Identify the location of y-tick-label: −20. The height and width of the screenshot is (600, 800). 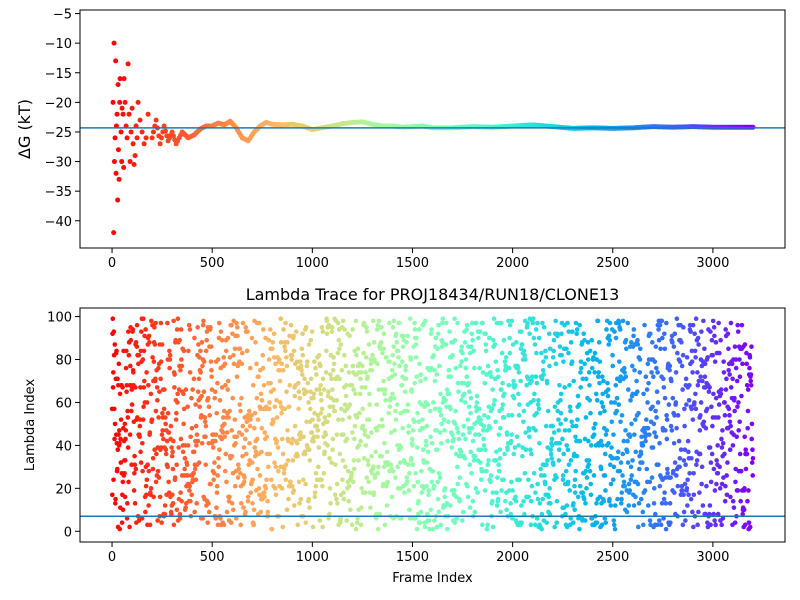
(58, 103).